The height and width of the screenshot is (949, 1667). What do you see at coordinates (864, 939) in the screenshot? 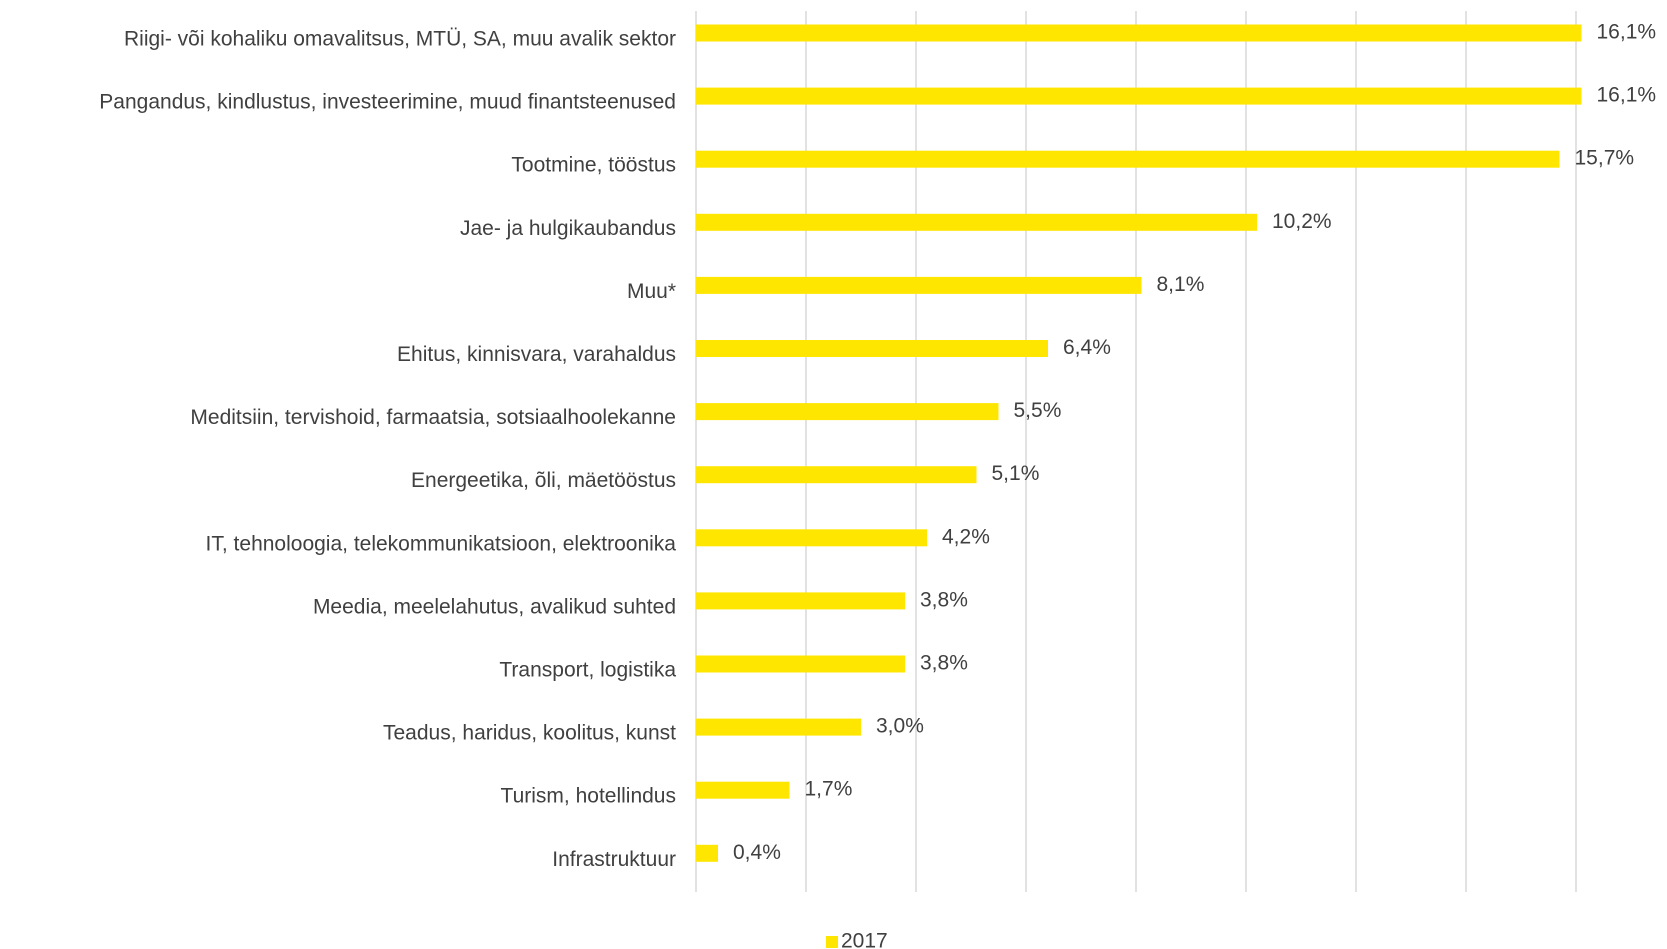
I see `legend-label: 2017` at bounding box center [864, 939].